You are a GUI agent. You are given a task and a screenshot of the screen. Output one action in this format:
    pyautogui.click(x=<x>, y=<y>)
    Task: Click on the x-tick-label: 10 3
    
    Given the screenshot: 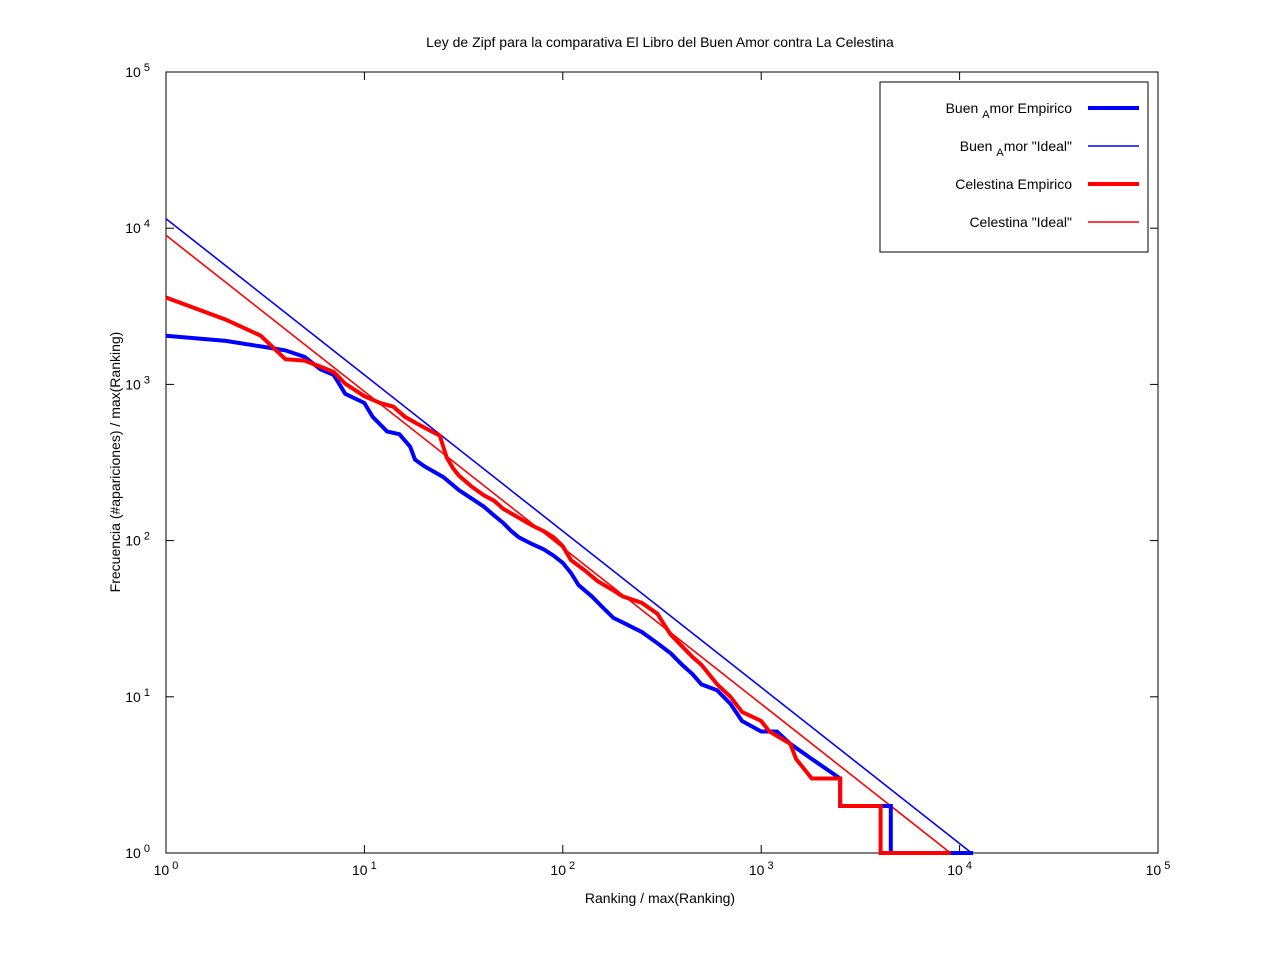 What is the action you would take?
    pyautogui.click(x=761, y=869)
    